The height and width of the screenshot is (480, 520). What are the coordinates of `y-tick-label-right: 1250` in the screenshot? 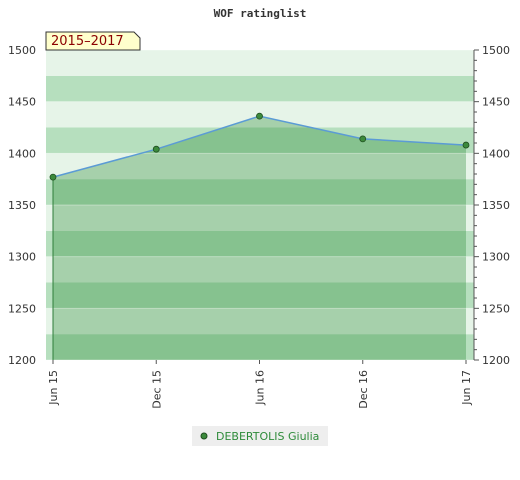 It's located at (496, 308).